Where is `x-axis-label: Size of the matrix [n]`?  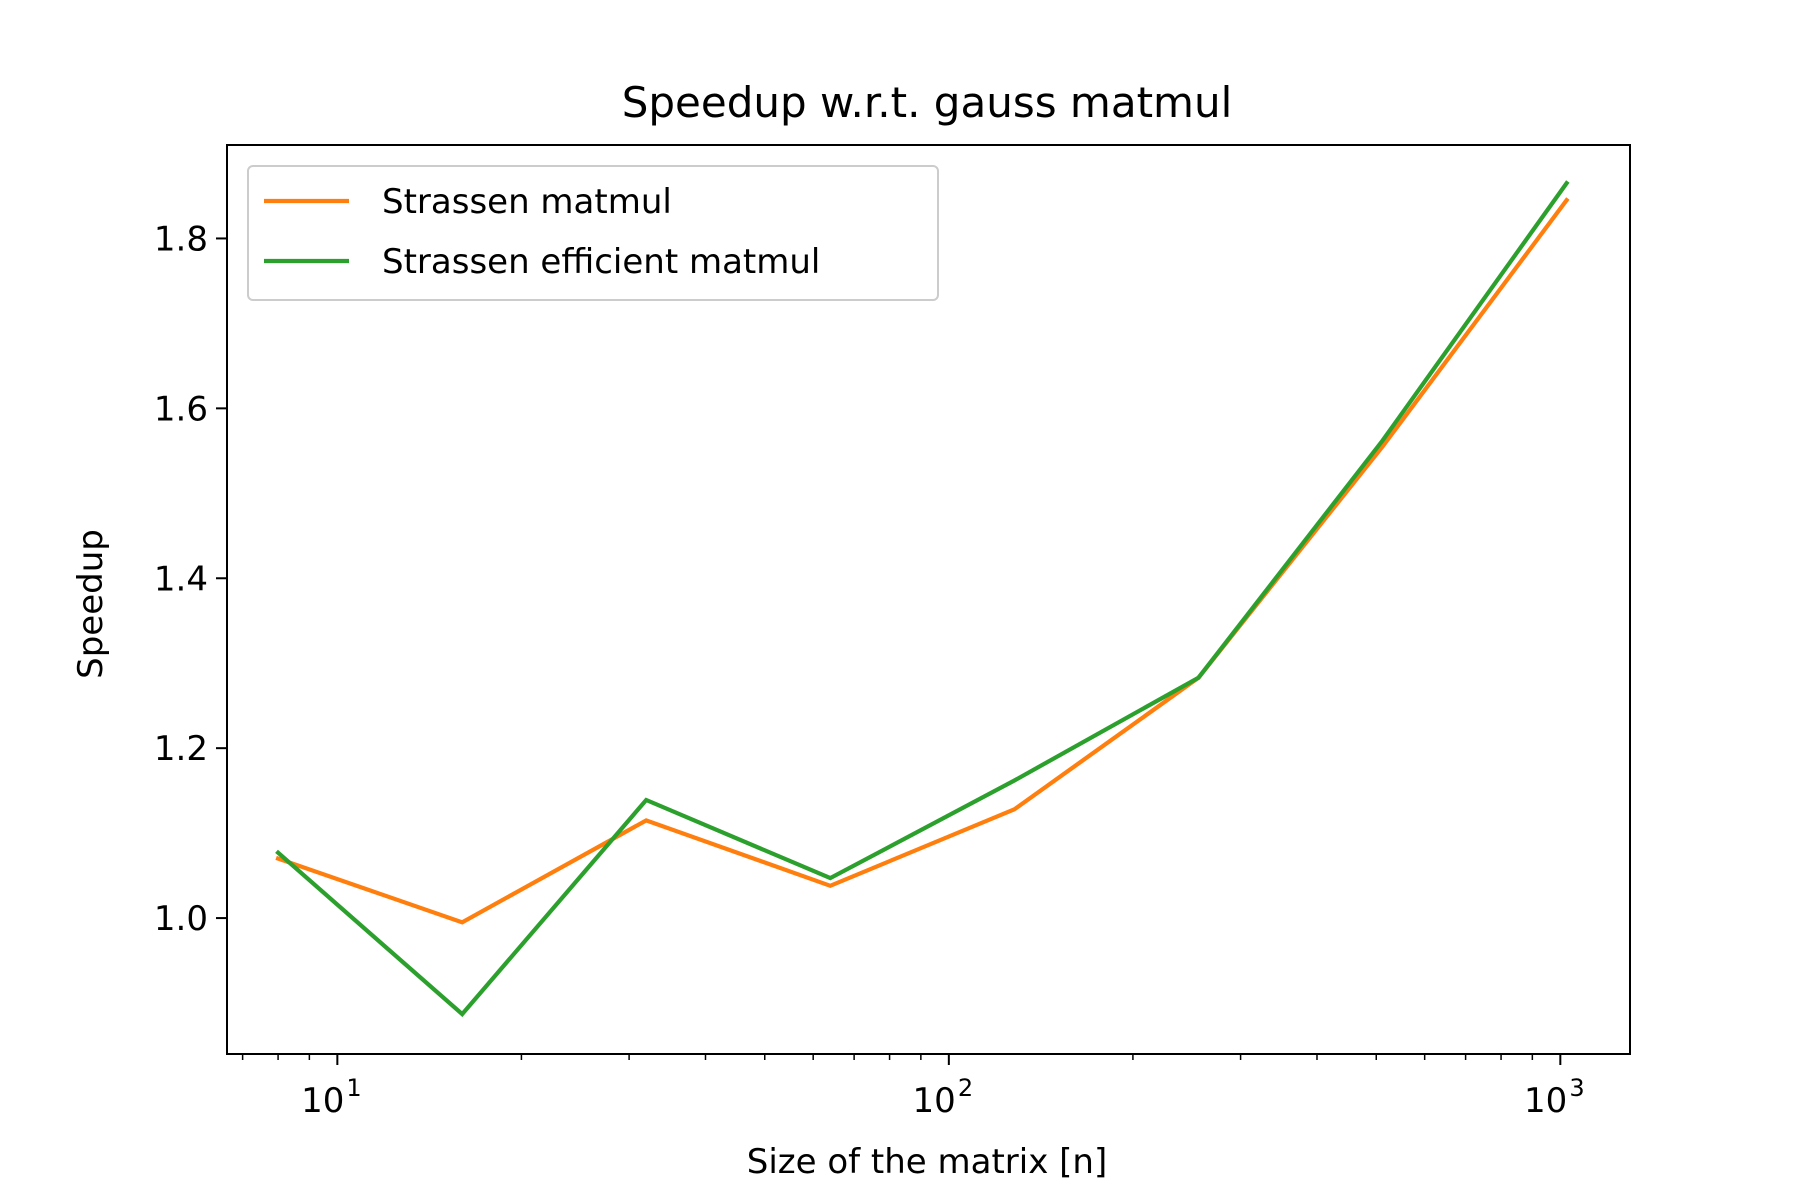 x-axis-label: Size of the matrix [n] is located at coordinates (927, 1162).